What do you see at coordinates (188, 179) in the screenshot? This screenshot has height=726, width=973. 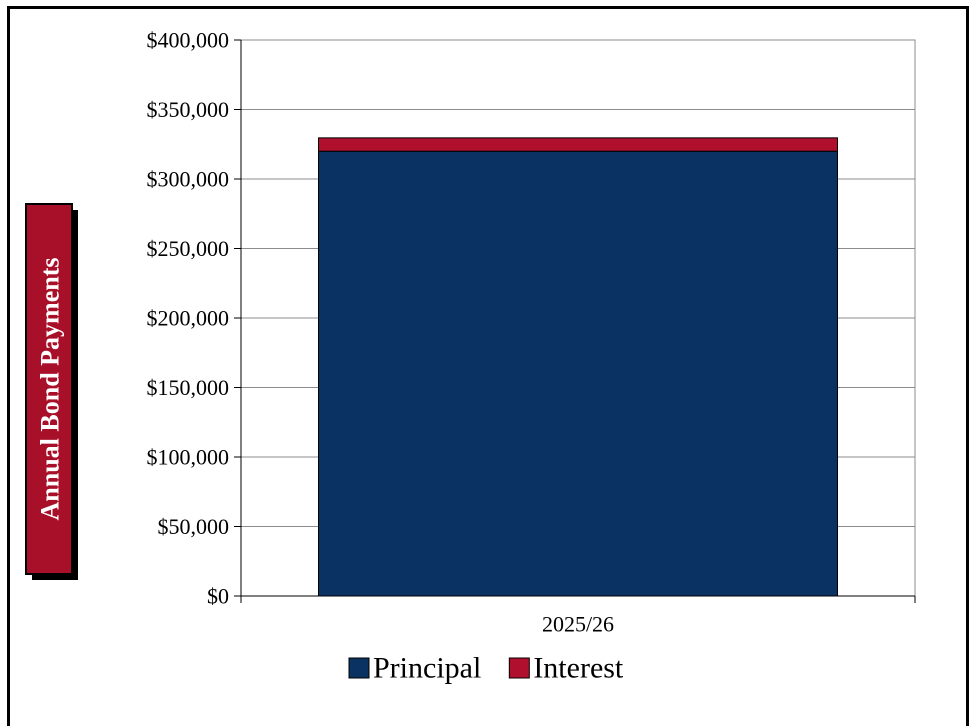 I see `y-tick-label: $300,000` at bounding box center [188, 179].